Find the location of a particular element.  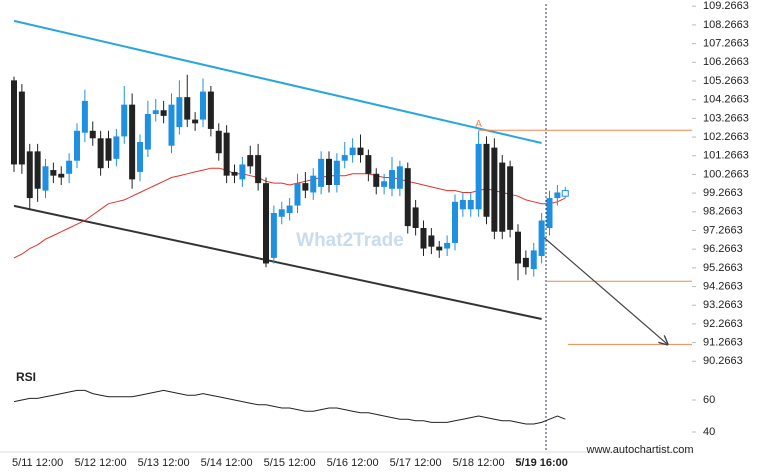

y-tick-label: 100.2663 is located at coordinates (726, 174).